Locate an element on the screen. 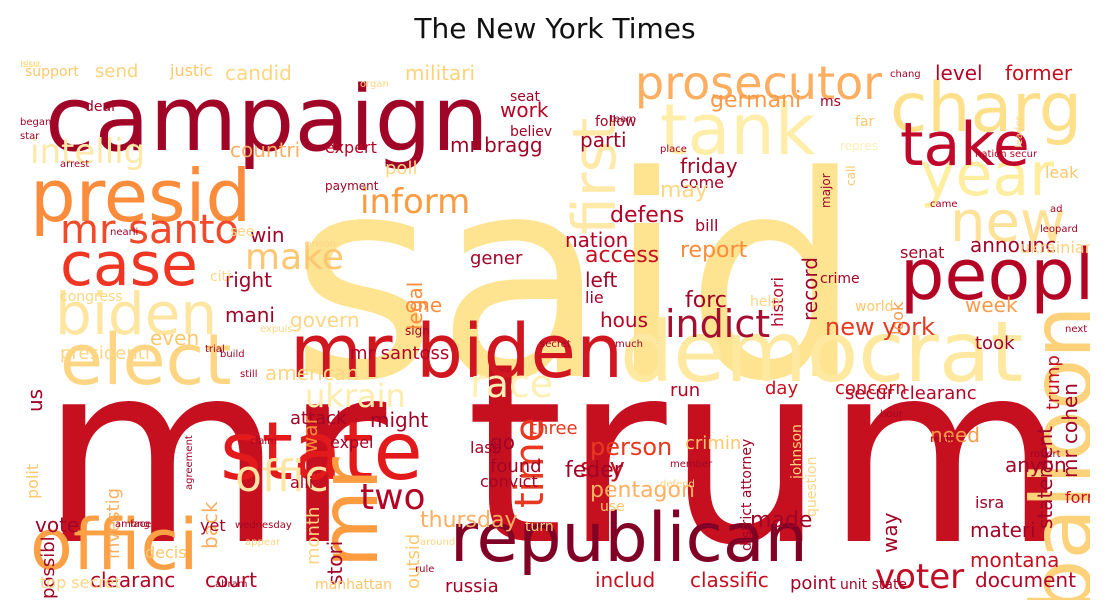 This screenshot has height=614, width=1110. word-russia: russia is located at coordinates (472, 586).